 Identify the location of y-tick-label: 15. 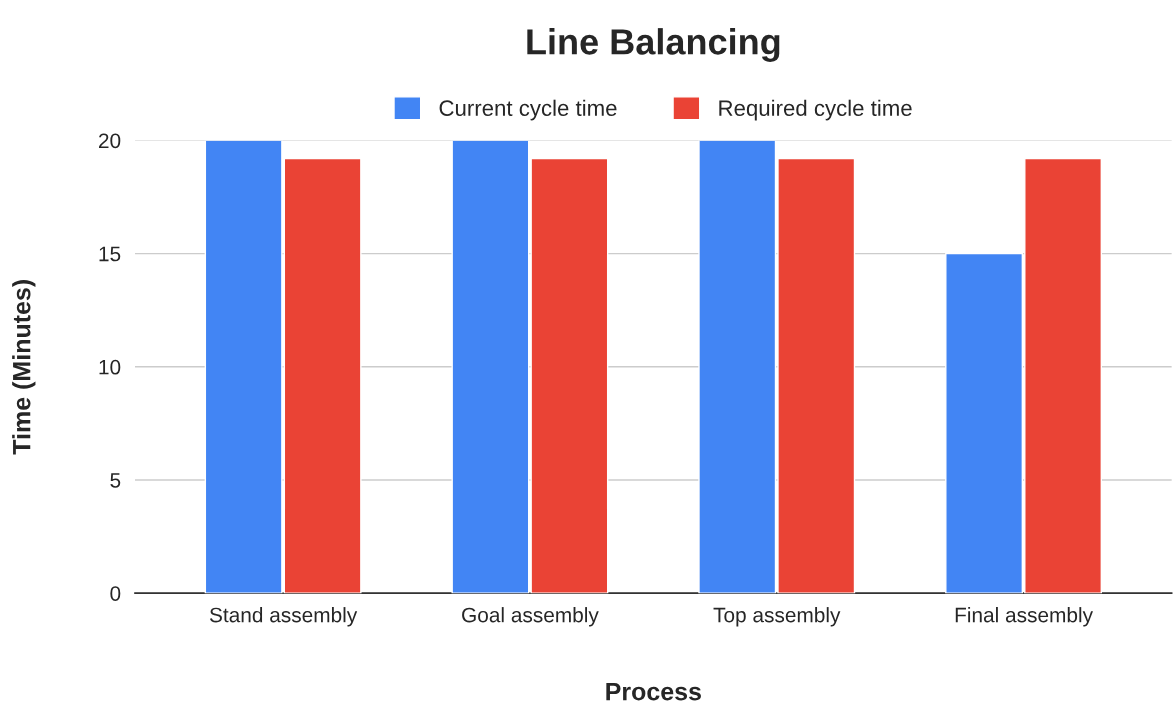
(110, 254).